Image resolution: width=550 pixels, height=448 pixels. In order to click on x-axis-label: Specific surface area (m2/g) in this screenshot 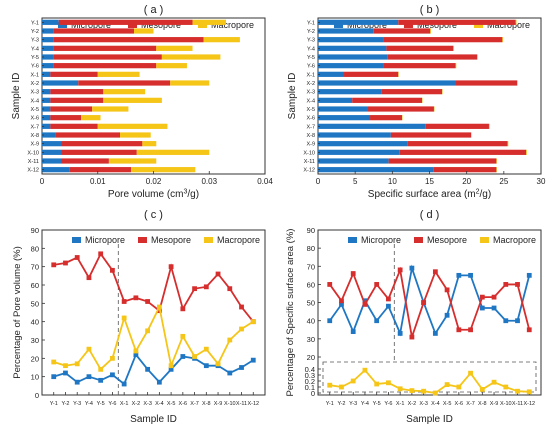, I will do `click(429, 195)`.